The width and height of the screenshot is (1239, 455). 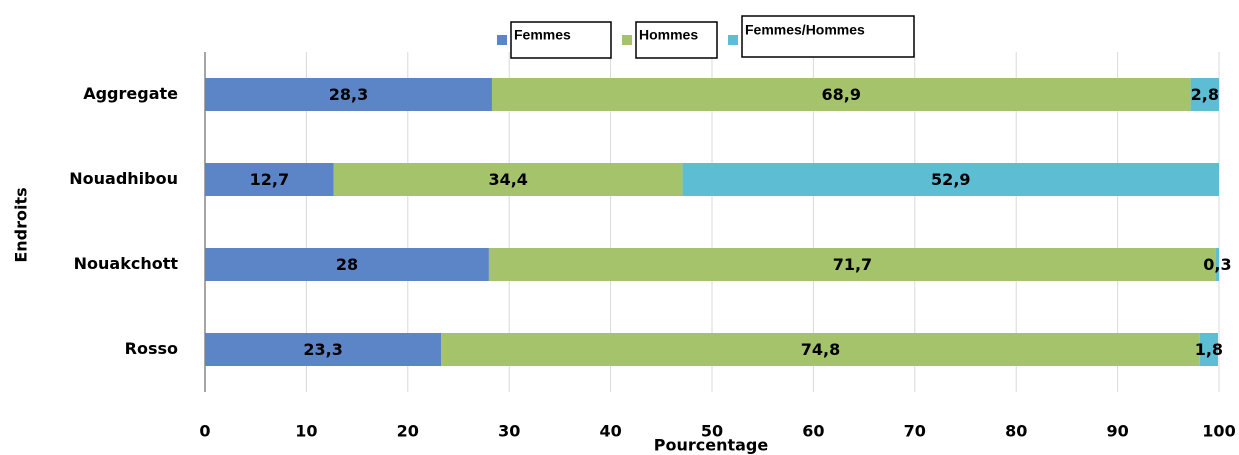 I want to click on data-label: 12,7, so click(x=269, y=179).